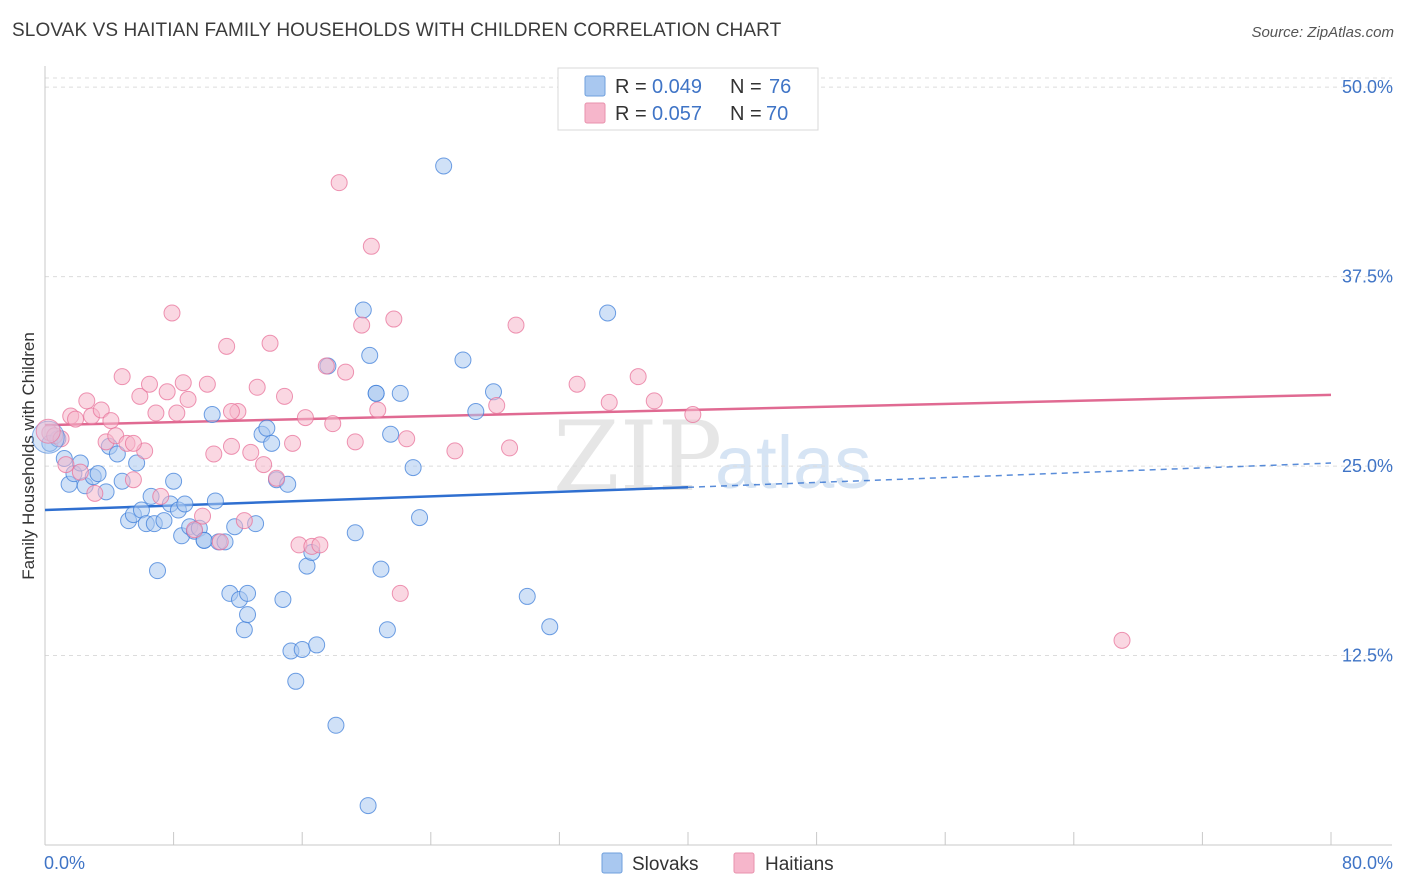 This screenshot has height=892, width=1406. I want to click on haitians-cluster-point, so click(48, 431).